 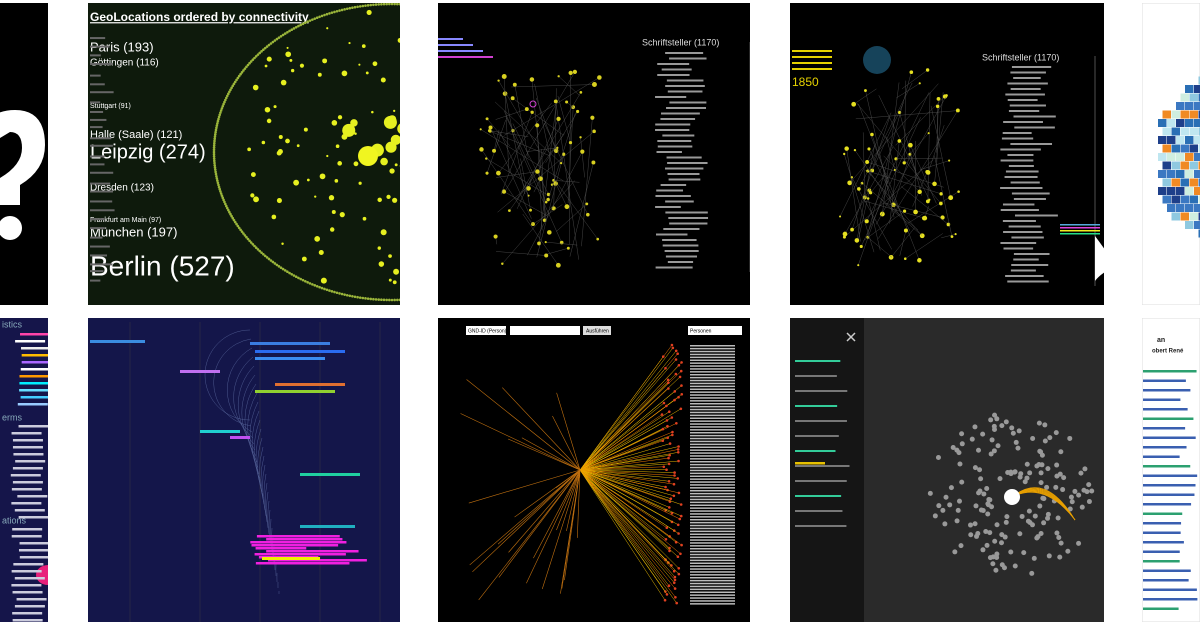 I want to click on close-stroke, so click(x=851, y=337).